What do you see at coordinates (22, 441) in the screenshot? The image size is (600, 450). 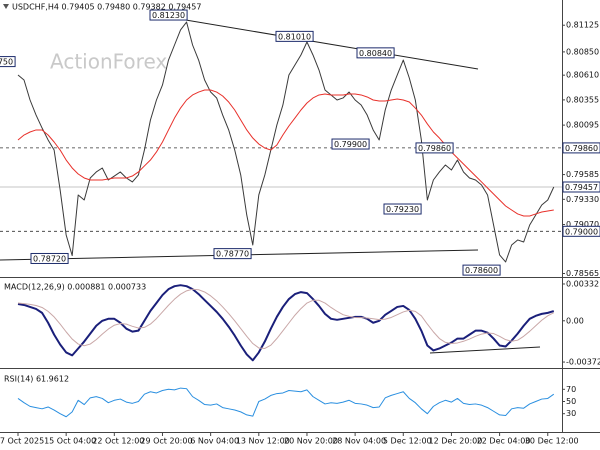 I see `x-tick-label: 7 Oct 2025` at bounding box center [22, 441].